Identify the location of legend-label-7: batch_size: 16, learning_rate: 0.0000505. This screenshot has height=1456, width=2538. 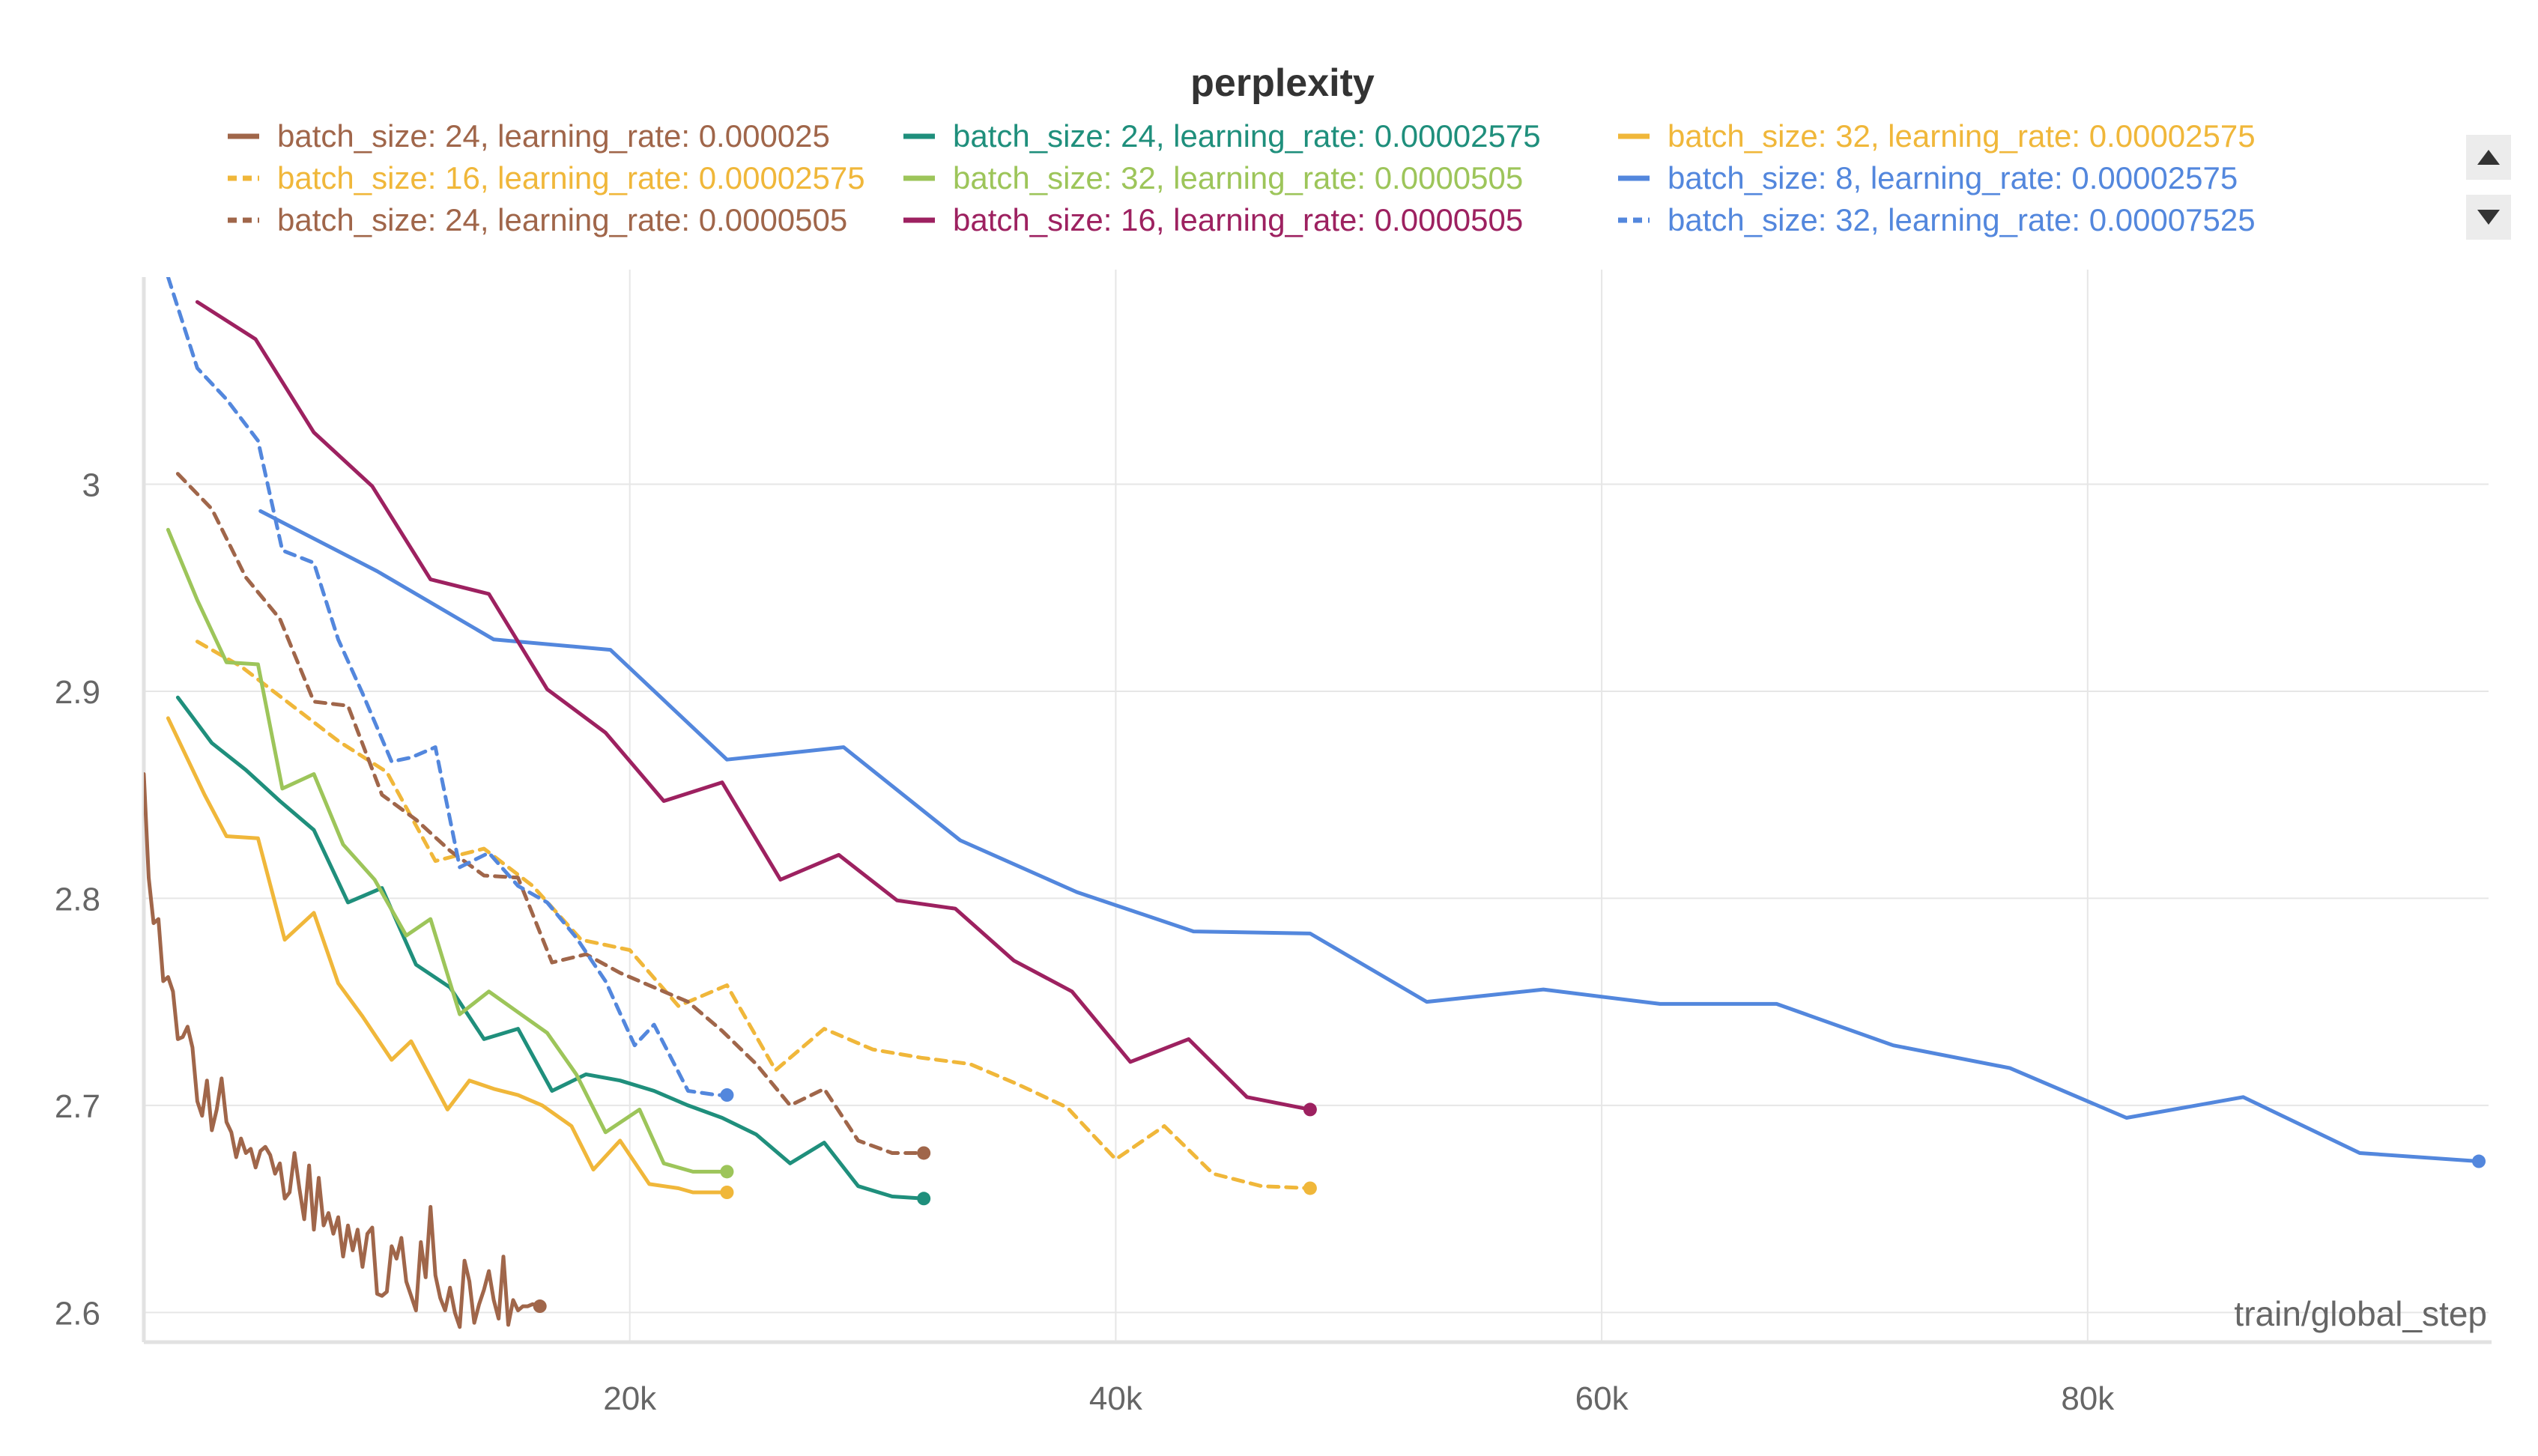
(1238, 219).